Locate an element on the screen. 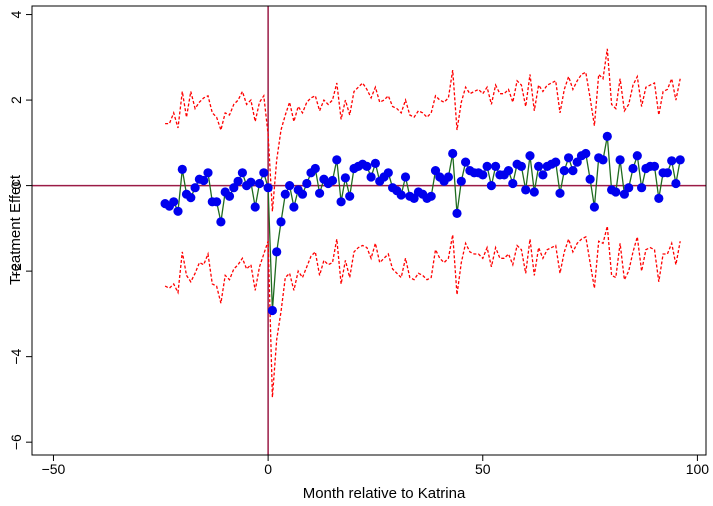  y-tick-label: 2 is located at coordinates (16, 100).